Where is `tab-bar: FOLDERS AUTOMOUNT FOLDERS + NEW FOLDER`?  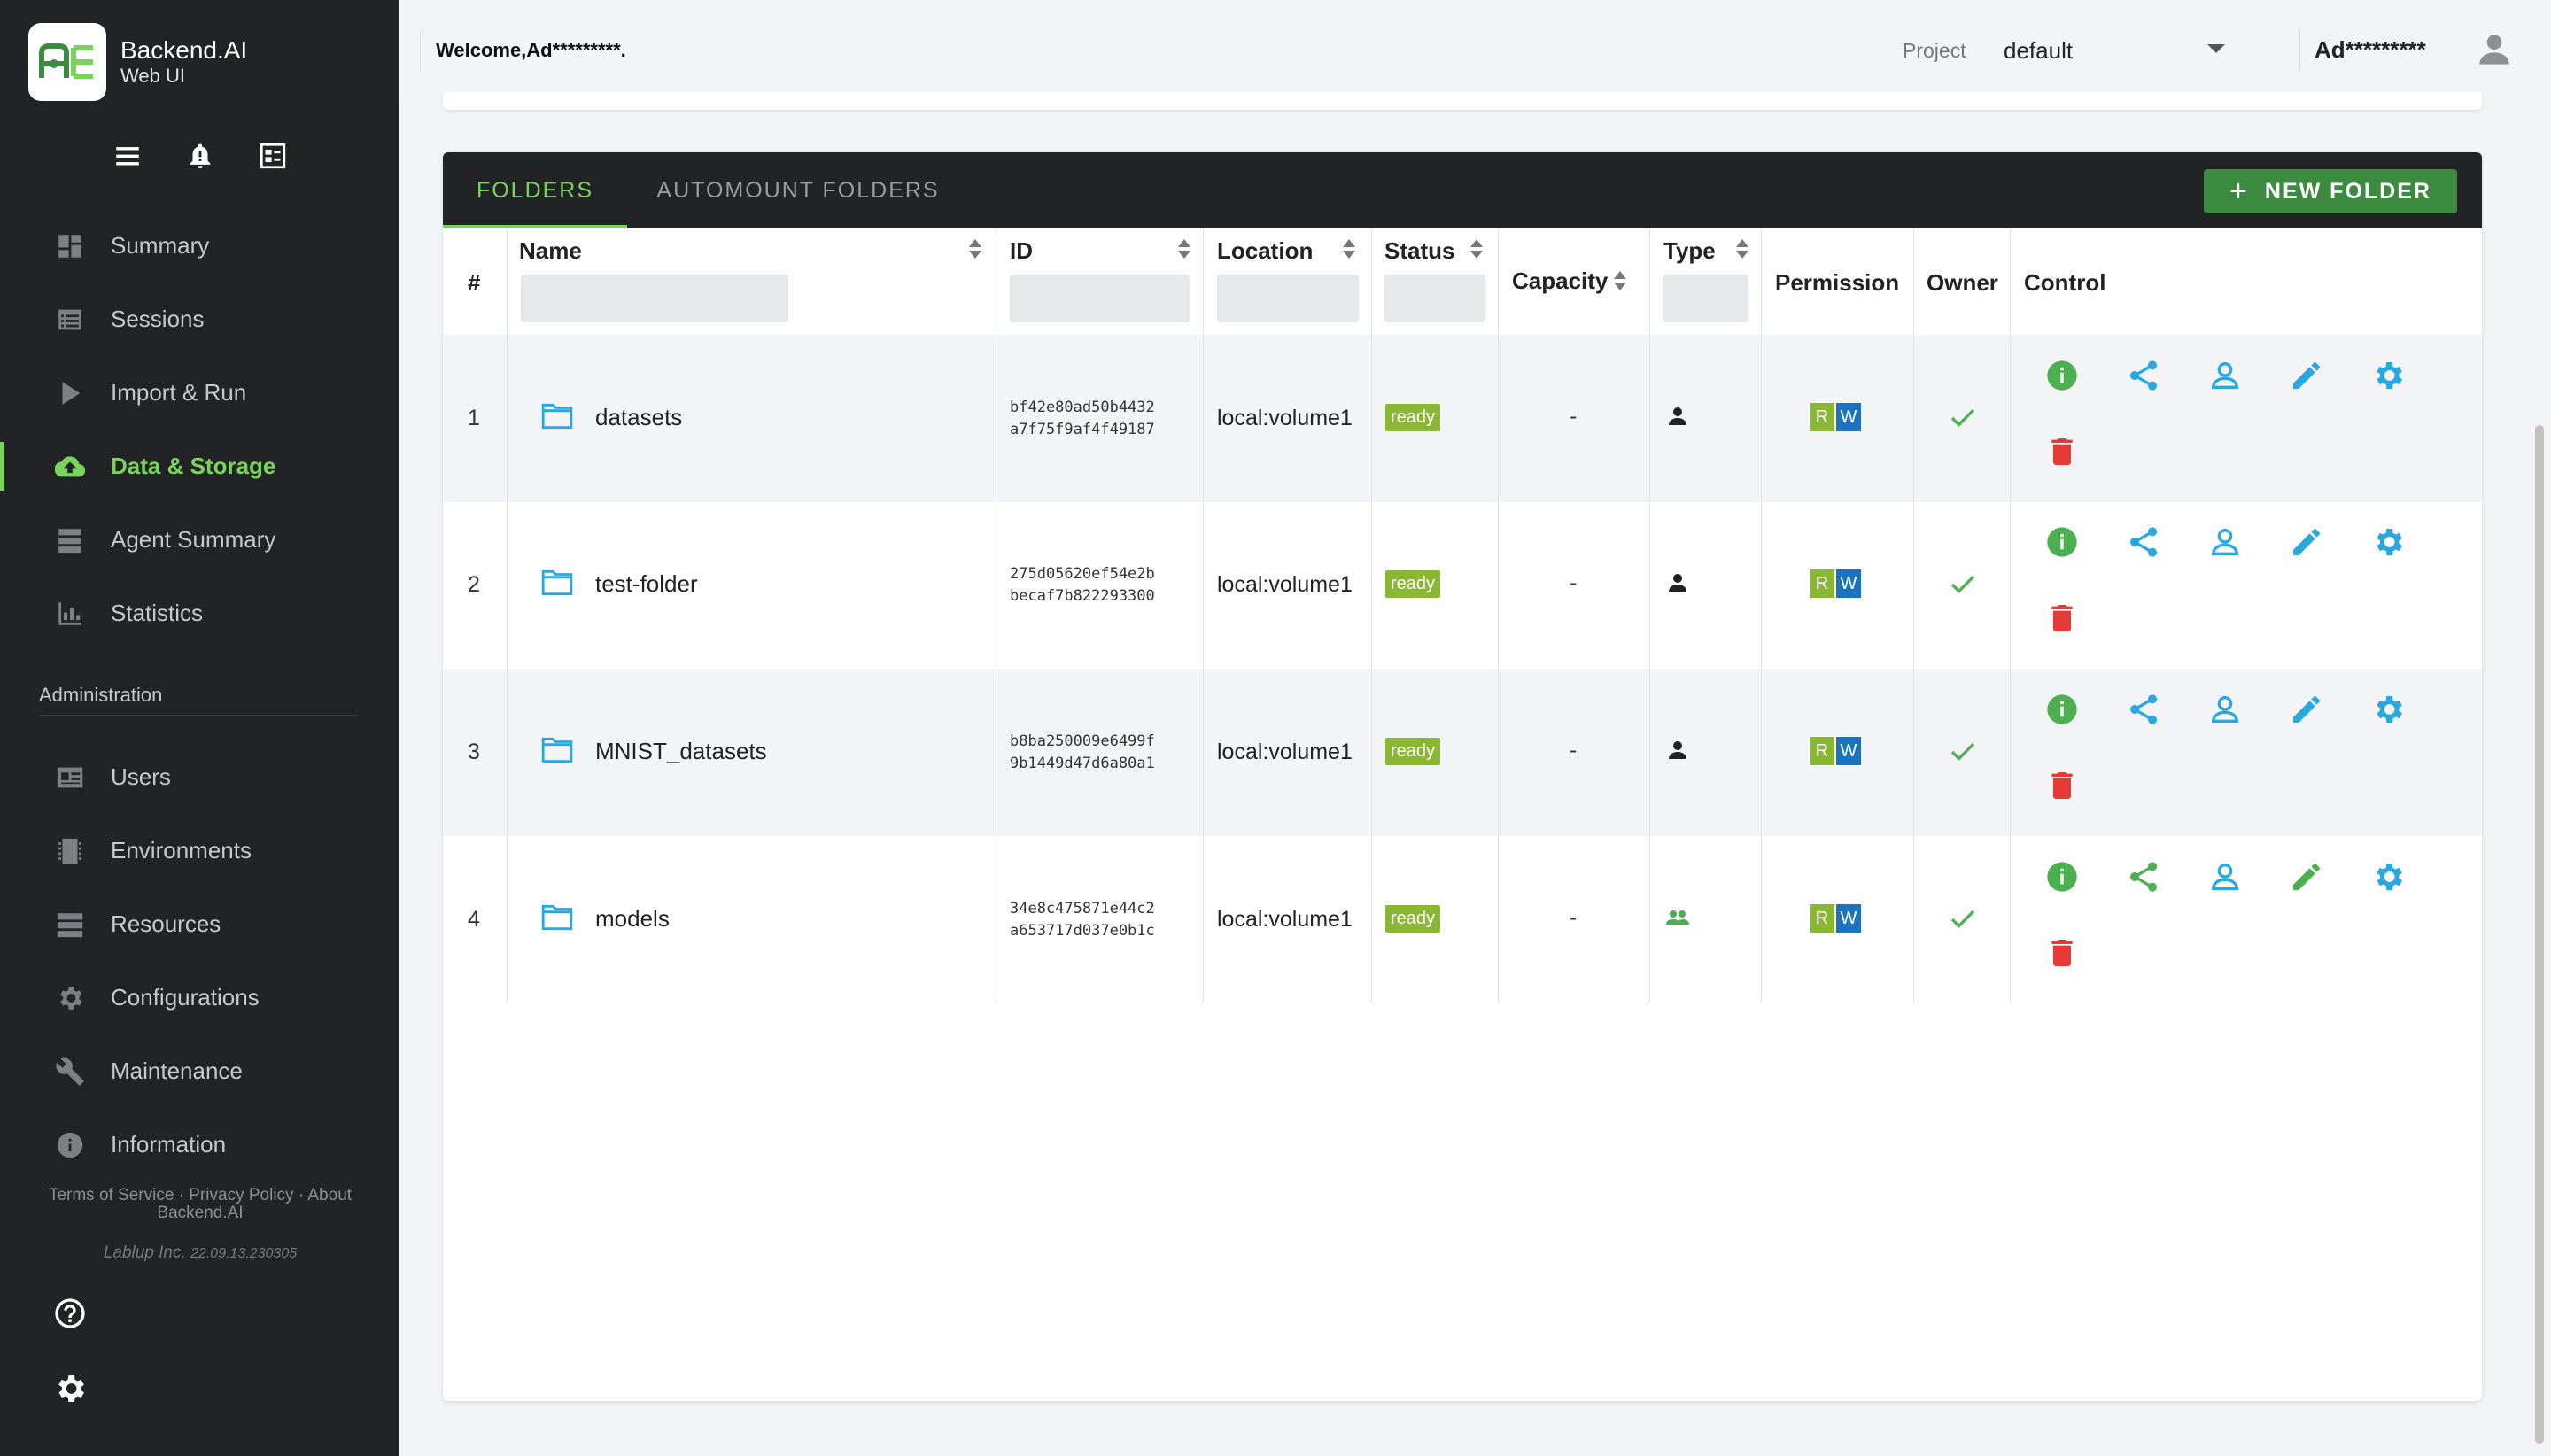 tab-bar: FOLDERS AUTOMOUNT FOLDERS + NEW FOLDER is located at coordinates (1463, 190).